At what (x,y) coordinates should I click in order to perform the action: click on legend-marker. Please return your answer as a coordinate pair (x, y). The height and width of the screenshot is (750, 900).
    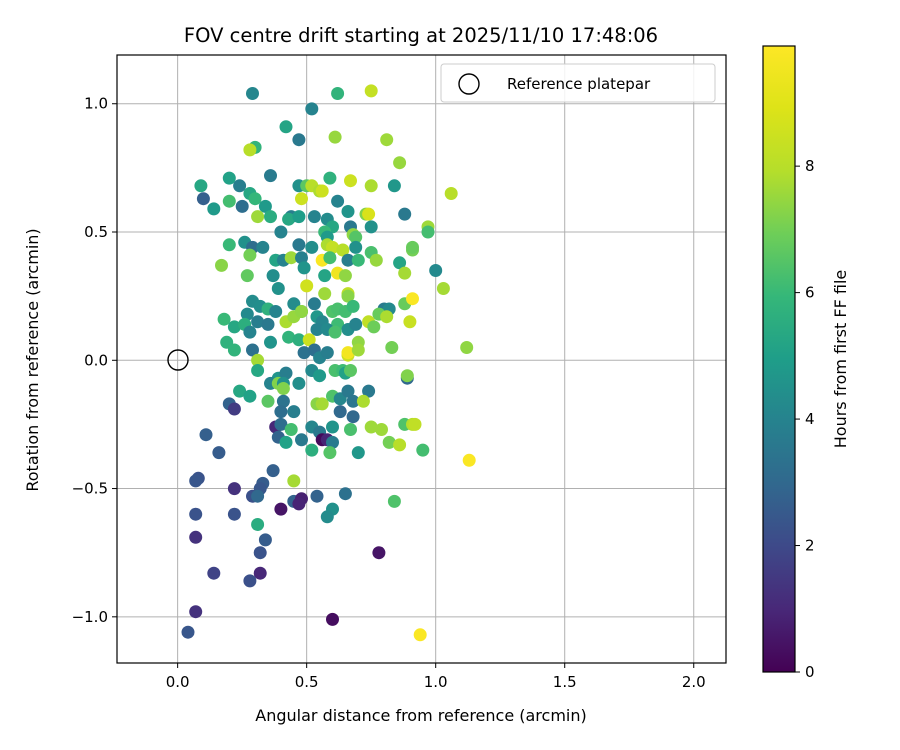
    Looking at the image, I should click on (469, 84).